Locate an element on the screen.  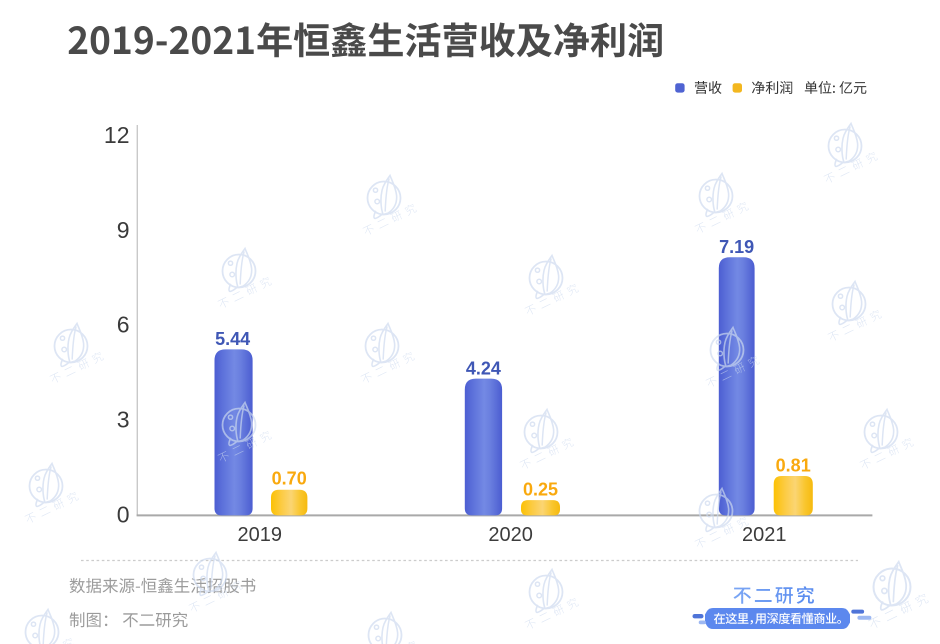
svg-text: 0 is located at coordinates (123, 514).